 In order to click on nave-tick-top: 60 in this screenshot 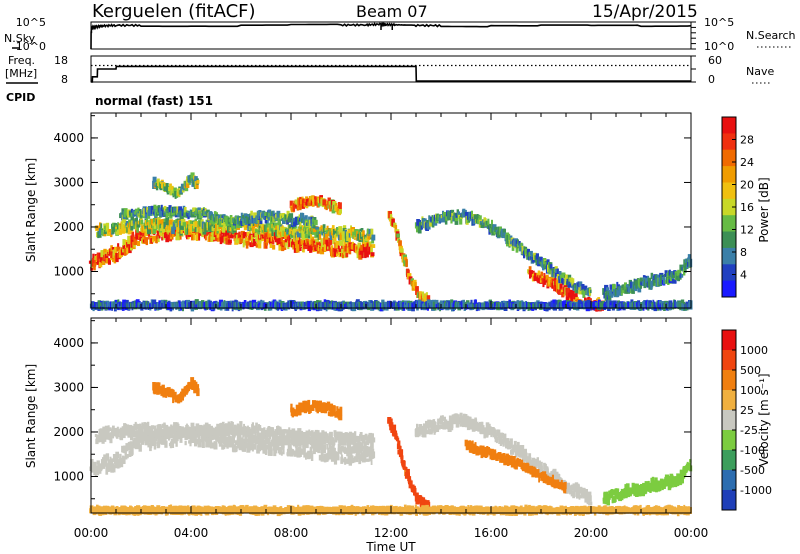, I will do `click(715, 60)`.